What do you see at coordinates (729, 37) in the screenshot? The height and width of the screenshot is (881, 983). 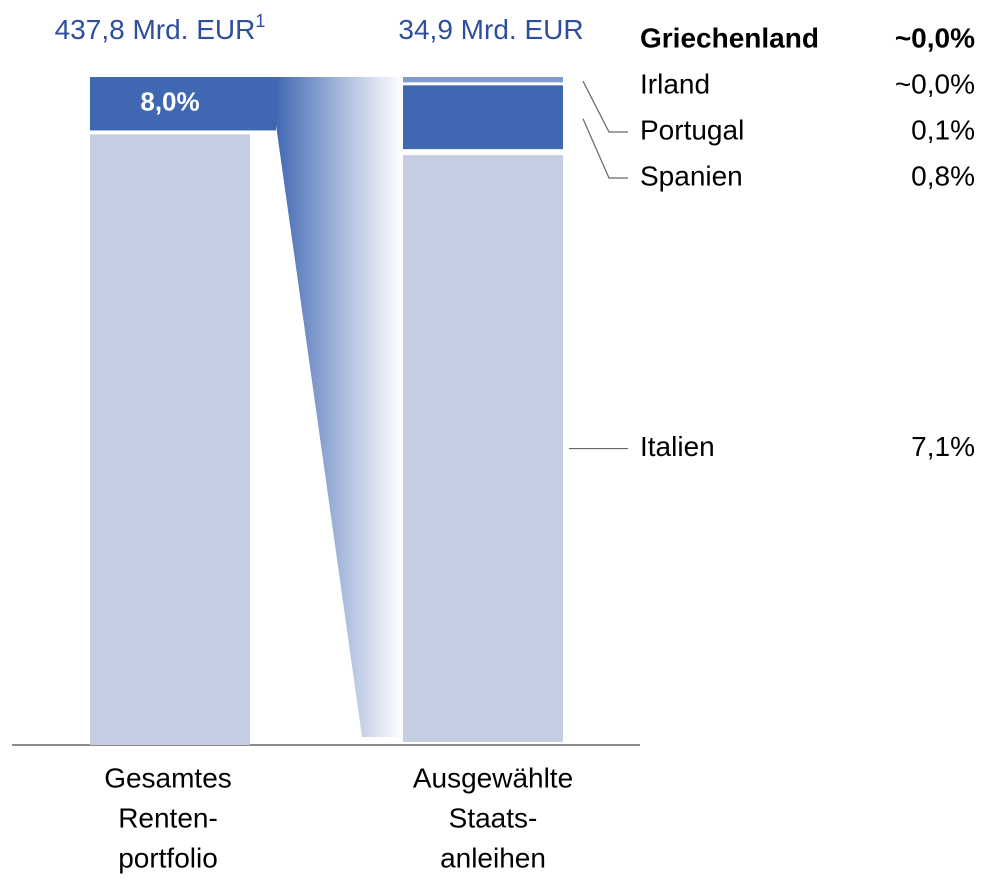 I see `segment-name: Griechenland` at bounding box center [729, 37].